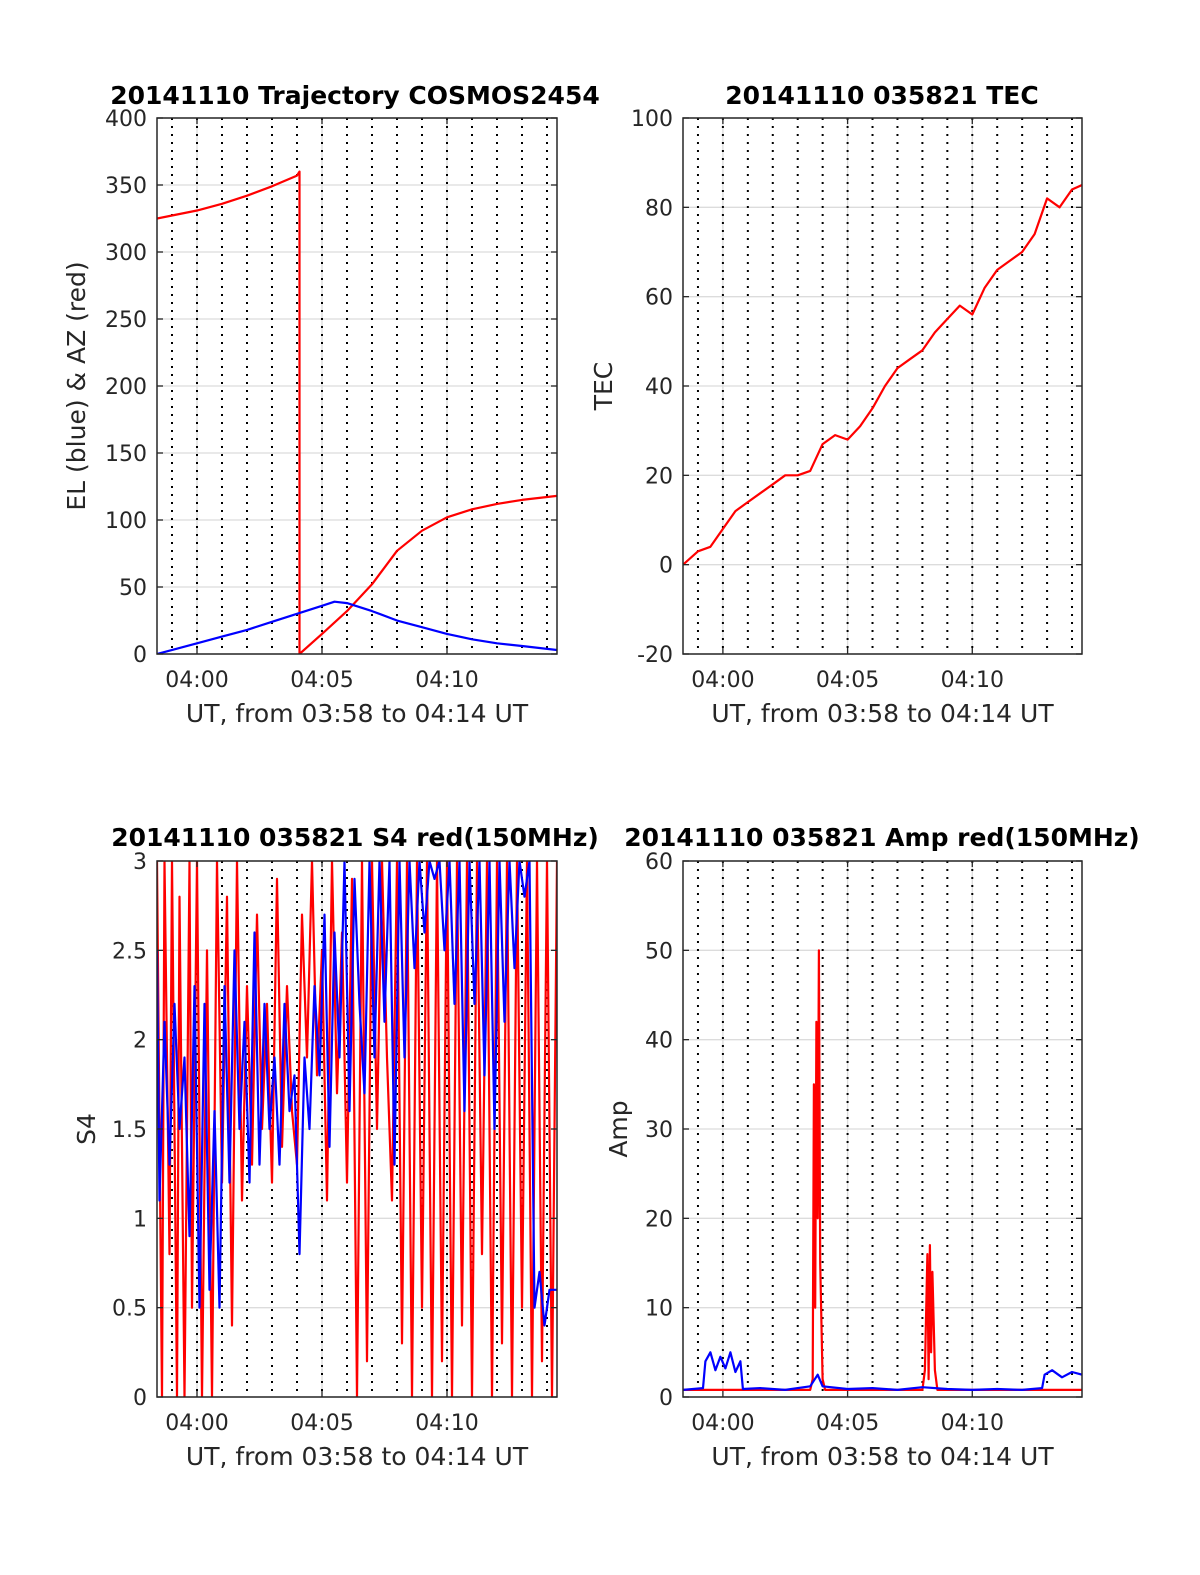 This screenshot has height=1575, width=1200. Describe the element at coordinates (355, 95) in the screenshot. I see `chart-title: 20141110 Trajectory COSMOS2454` at that location.